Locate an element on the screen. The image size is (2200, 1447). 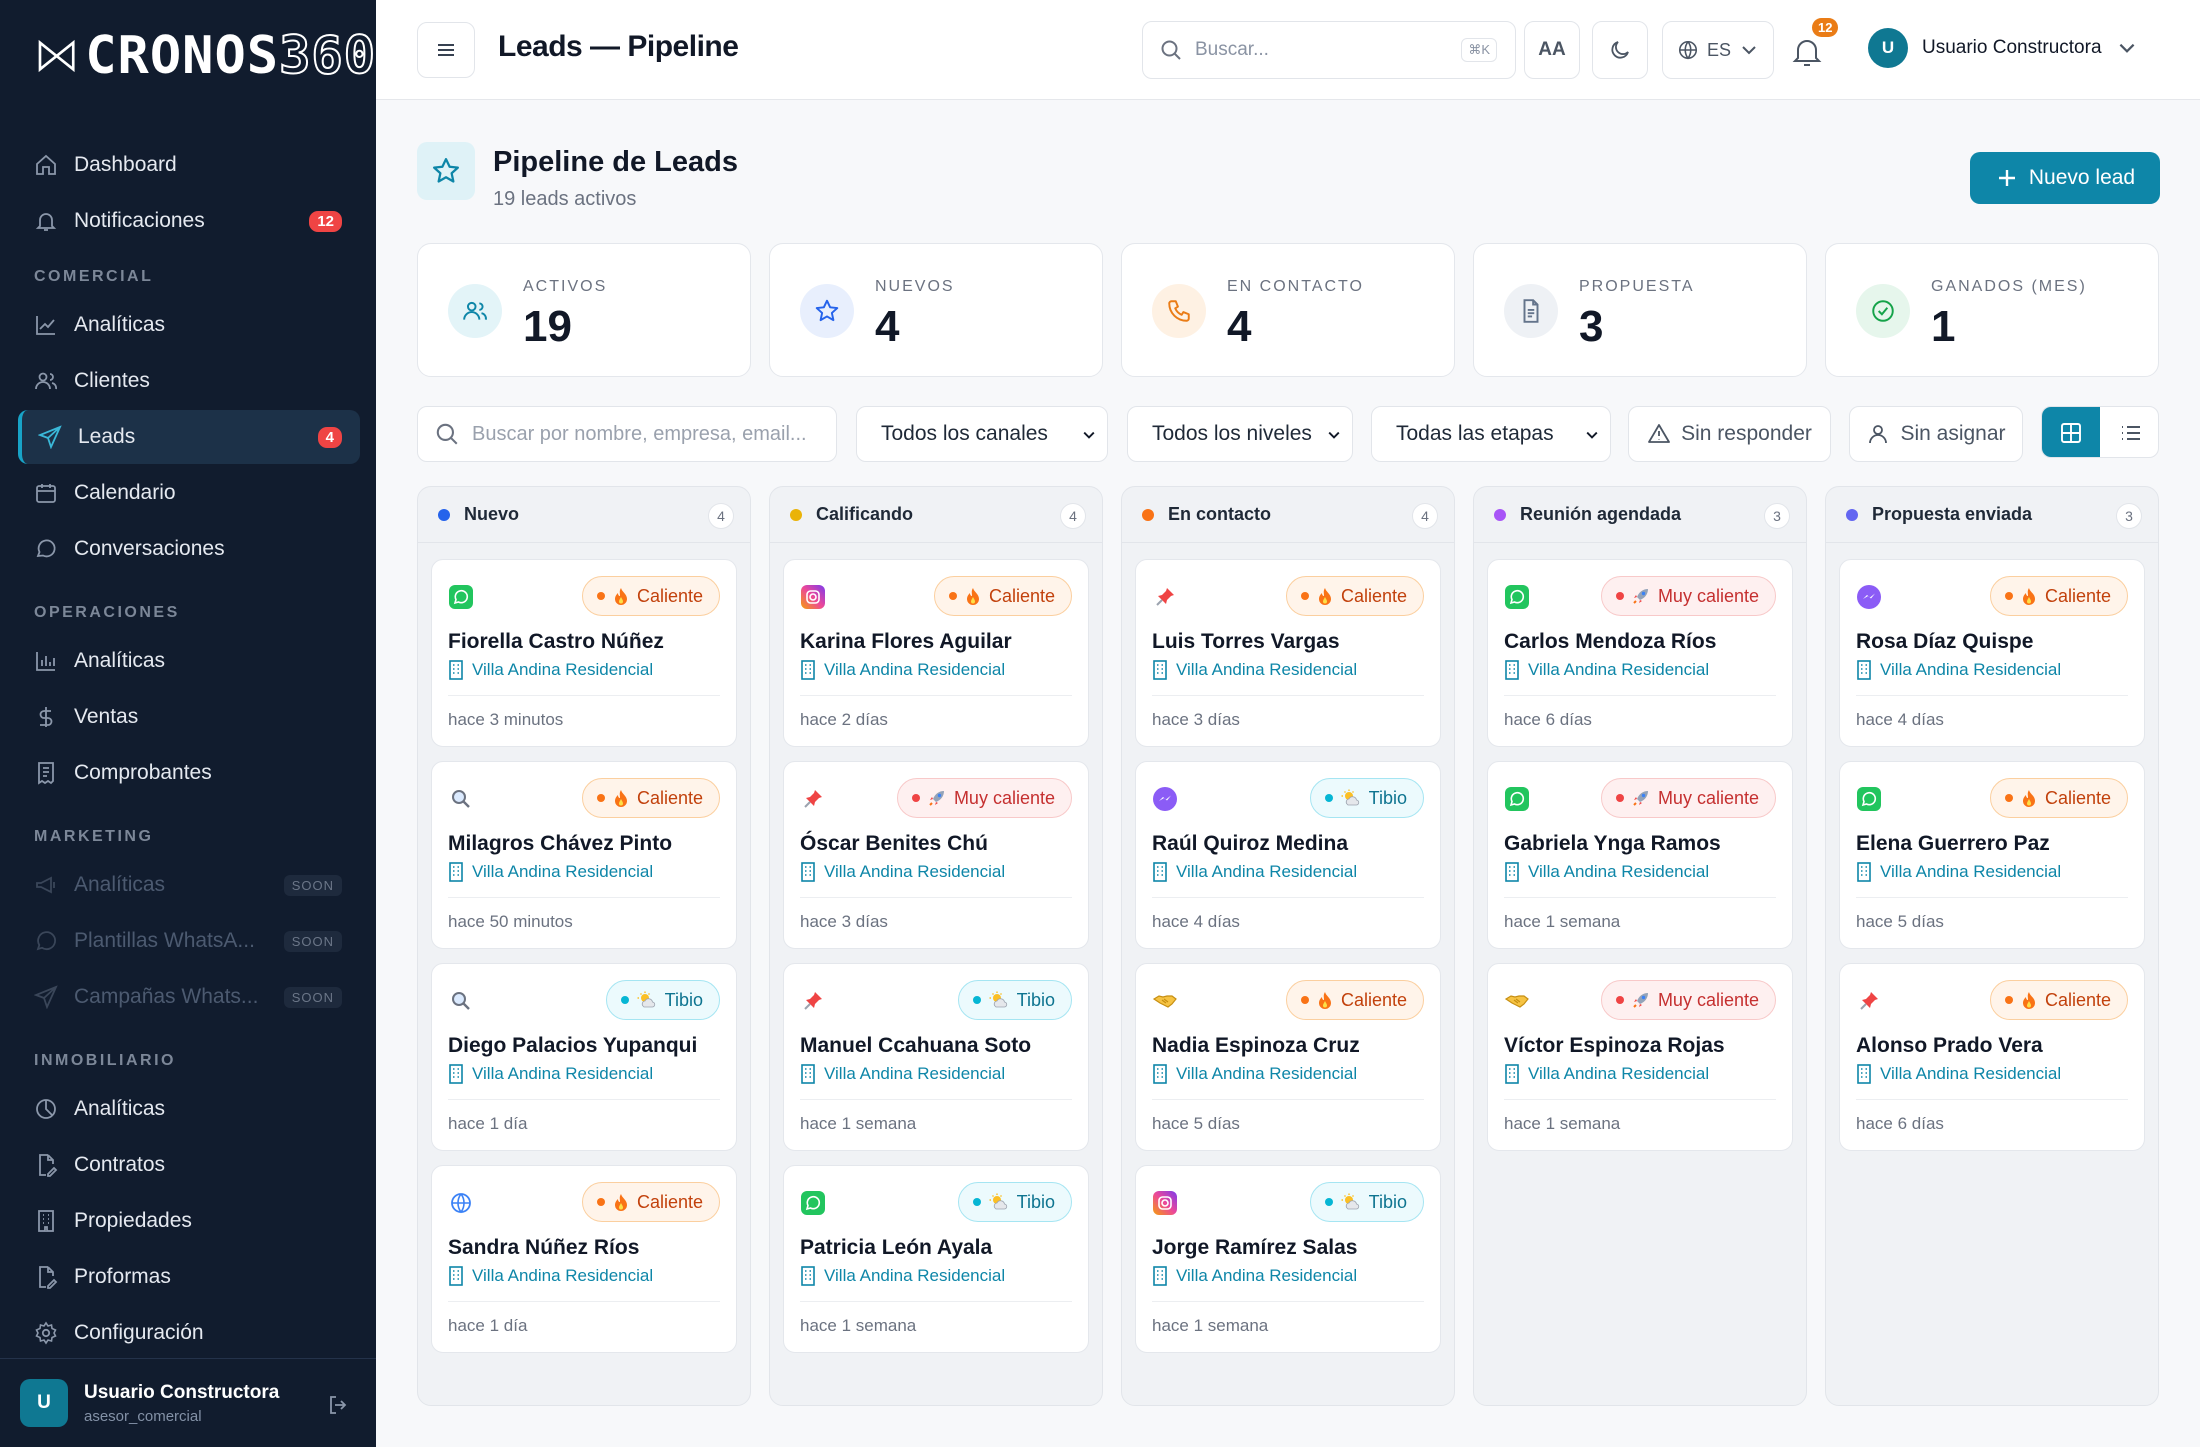
file-edit-icon is located at coordinates (48, 1277).